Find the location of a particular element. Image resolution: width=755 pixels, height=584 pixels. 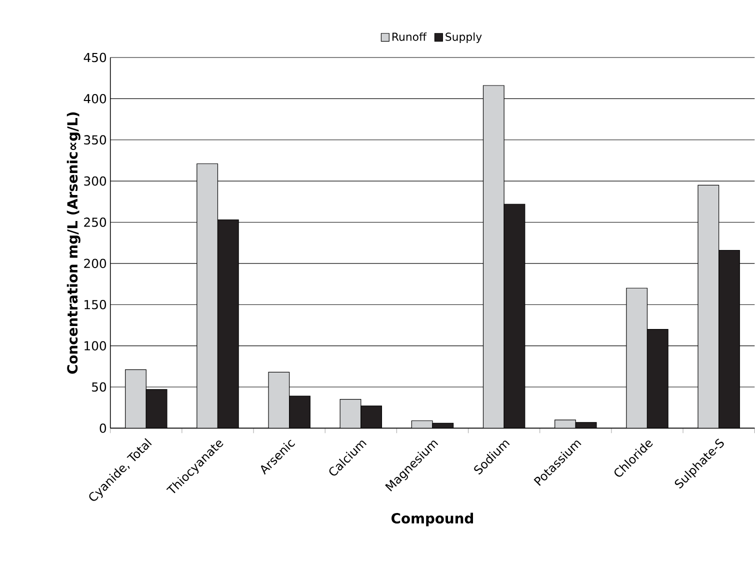

y-tick-label: 50 is located at coordinates (99, 387).